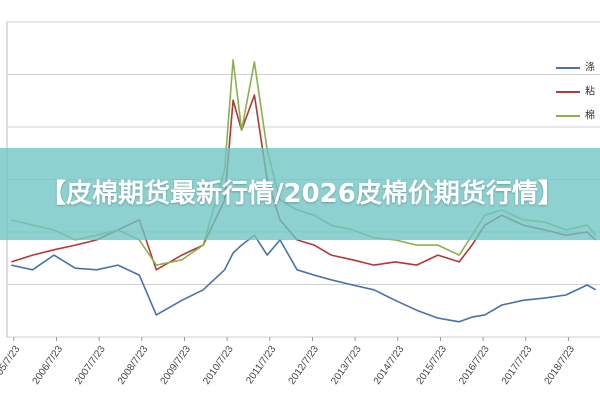  I want to click on x-tick-label: 2014/7/23, so click(389, 365).